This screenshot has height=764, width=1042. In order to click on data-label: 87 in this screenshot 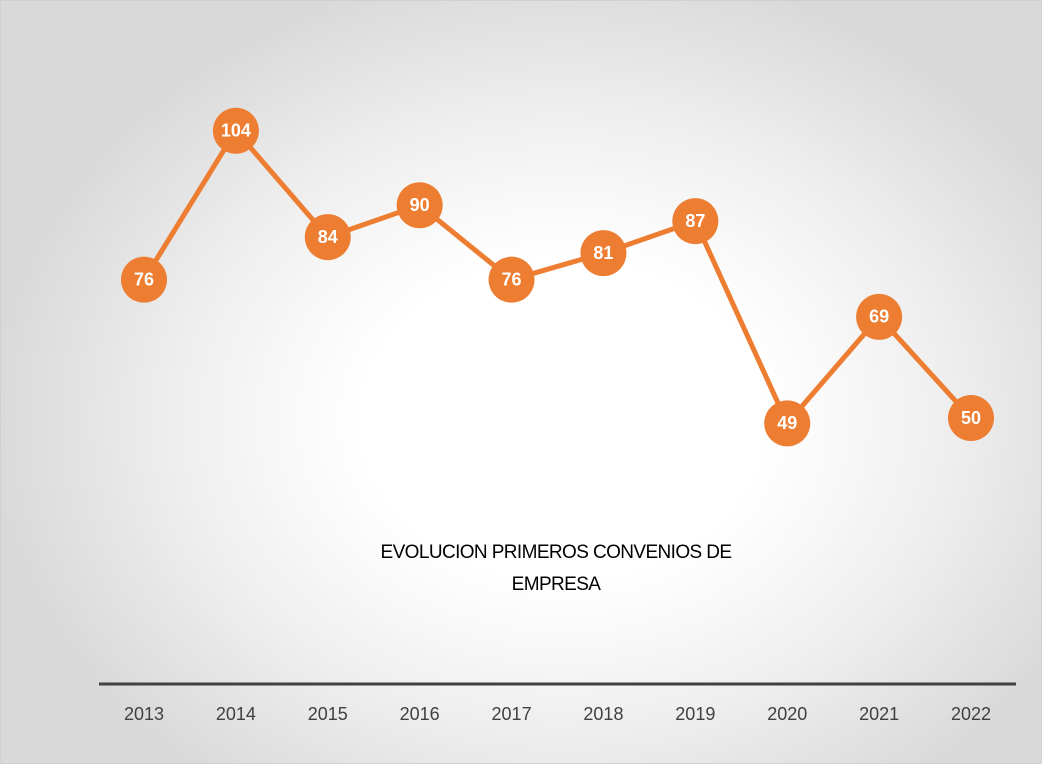, I will do `click(695, 221)`.